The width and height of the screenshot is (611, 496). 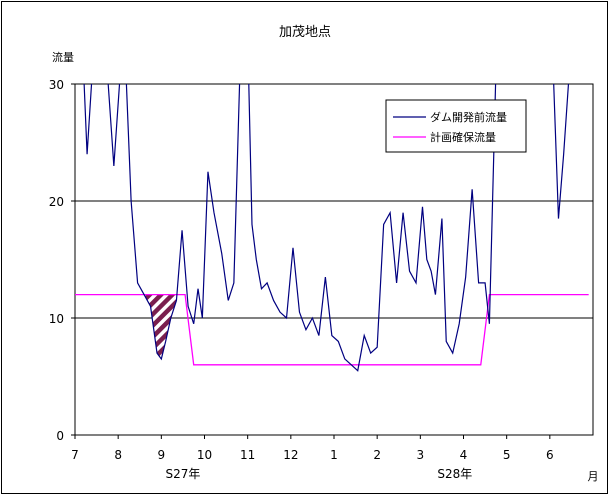 I want to click on legend: ダム開発前流量 計画確保流量, so click(x=456, y=126).